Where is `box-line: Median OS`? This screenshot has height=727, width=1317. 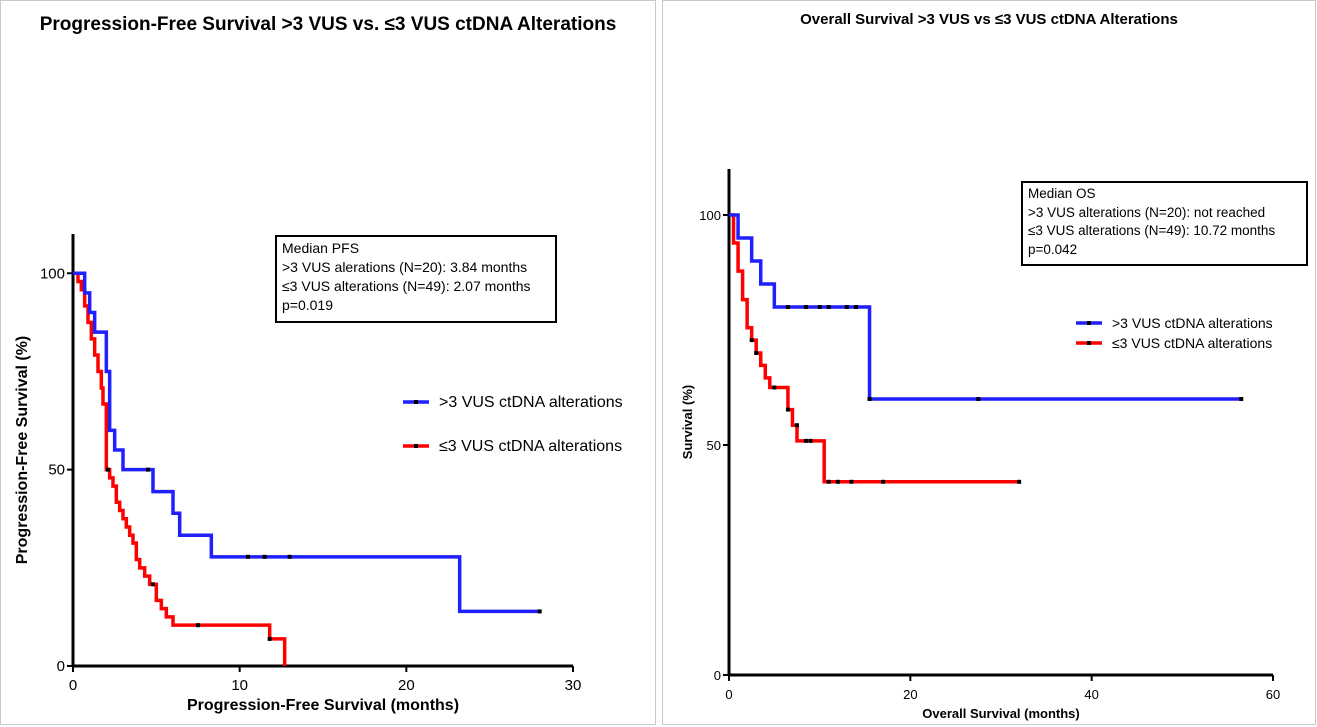 box-line: Median OS is located at coordinates (1062, 193).